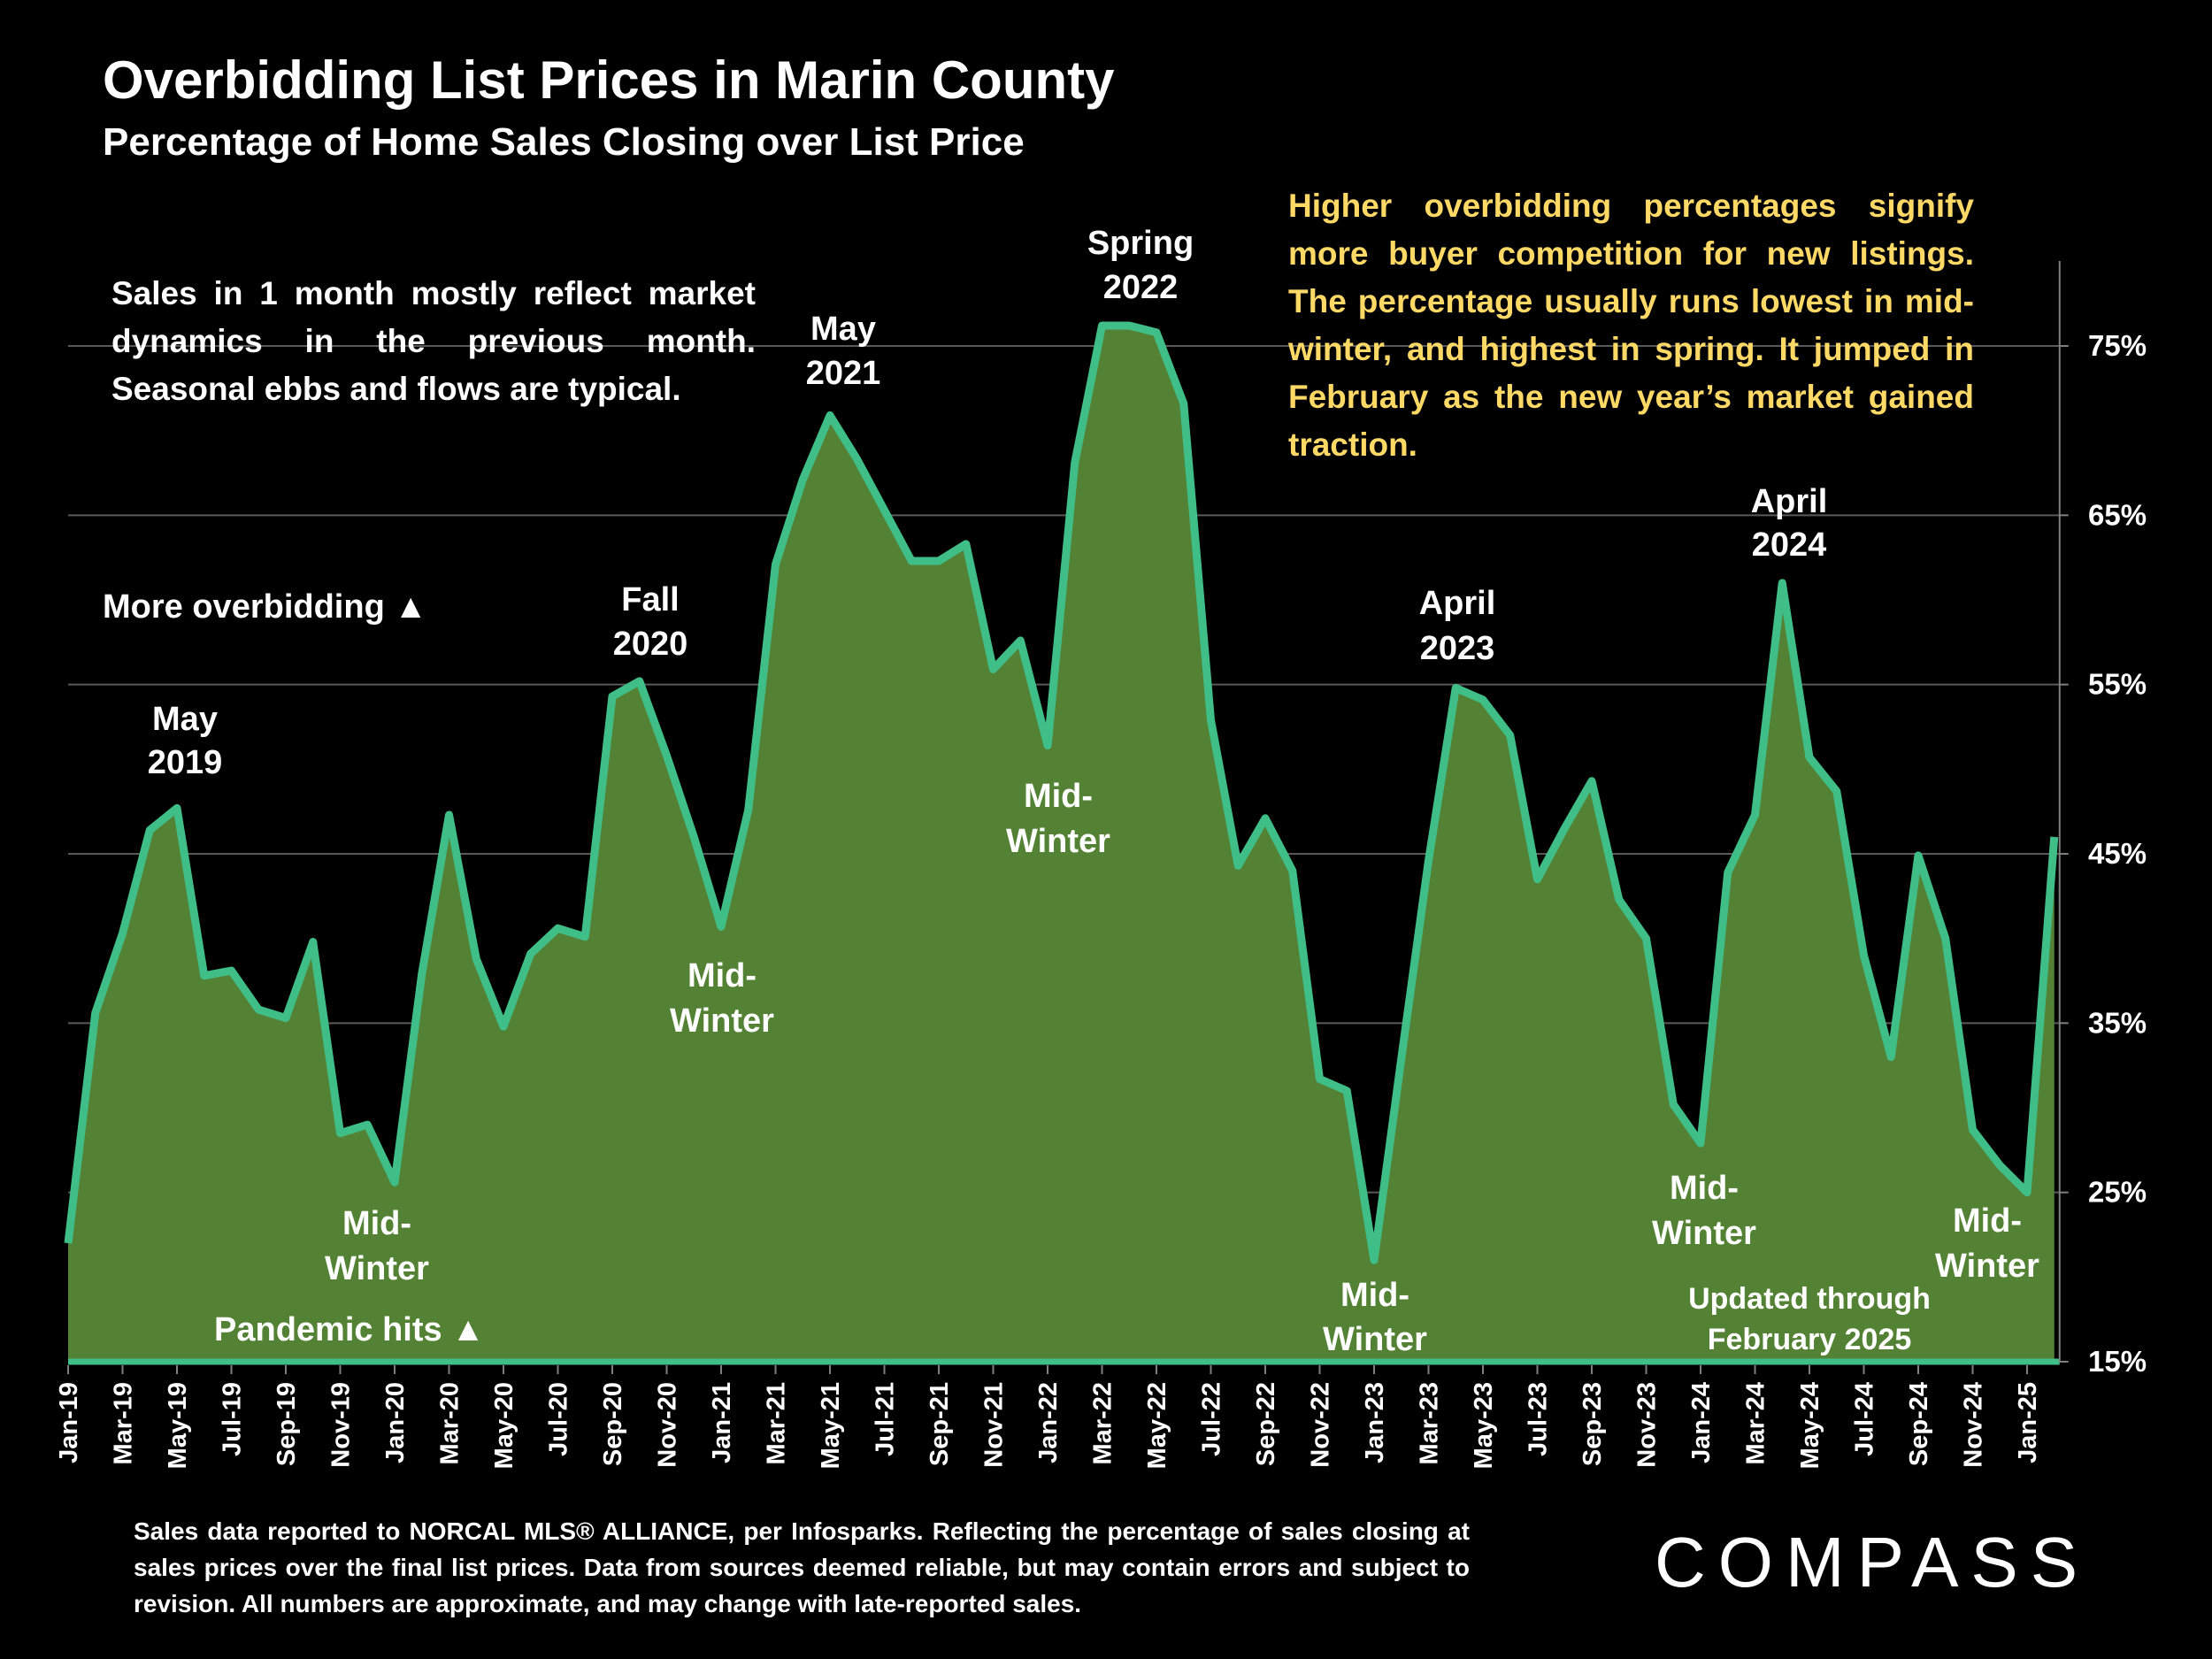  Describe the element at coordinates (1919, 1424) in the screenshot. I see `x-tick-label: Sep-24` at that location.